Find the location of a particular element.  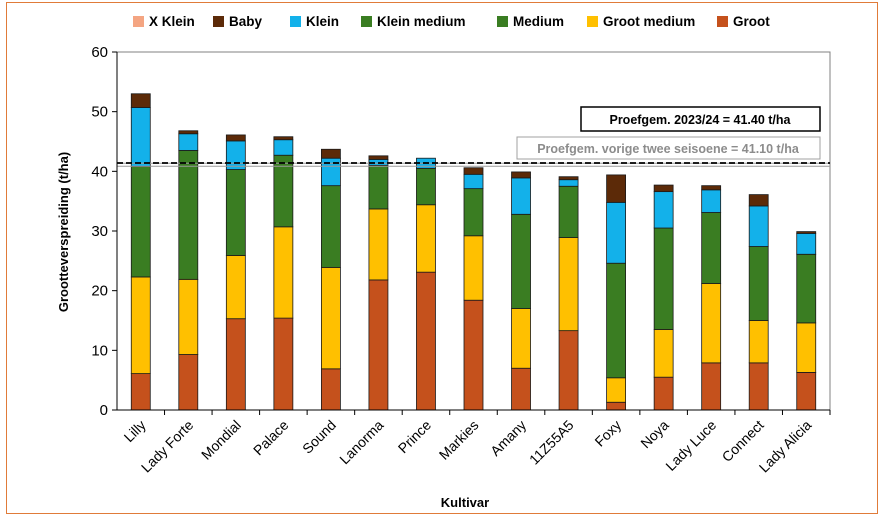

x-tick-label: Lady Forte is located at coordinates (167, 446).